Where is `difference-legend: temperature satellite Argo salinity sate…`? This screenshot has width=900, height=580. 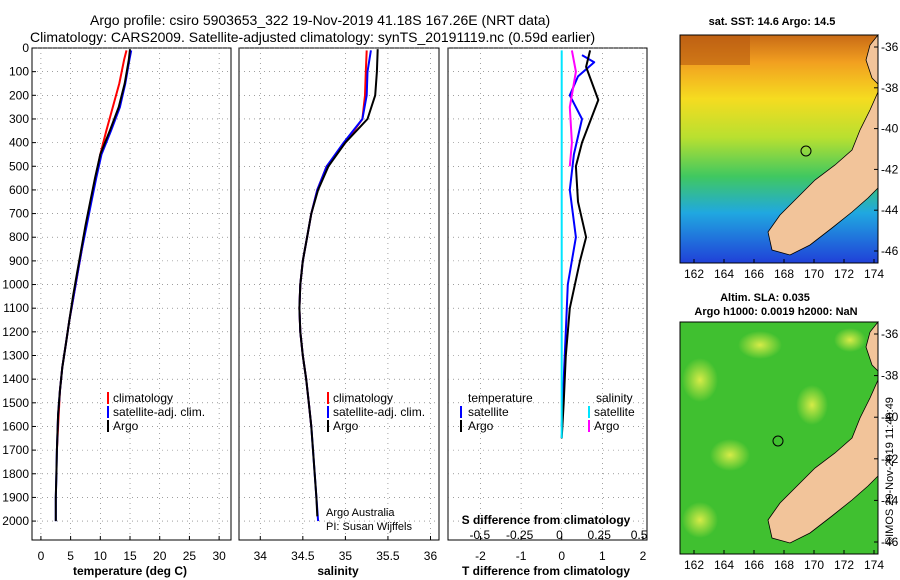 difference-legend: temperature satellite Argo salinity sate… is located at coordinates (547, 412).